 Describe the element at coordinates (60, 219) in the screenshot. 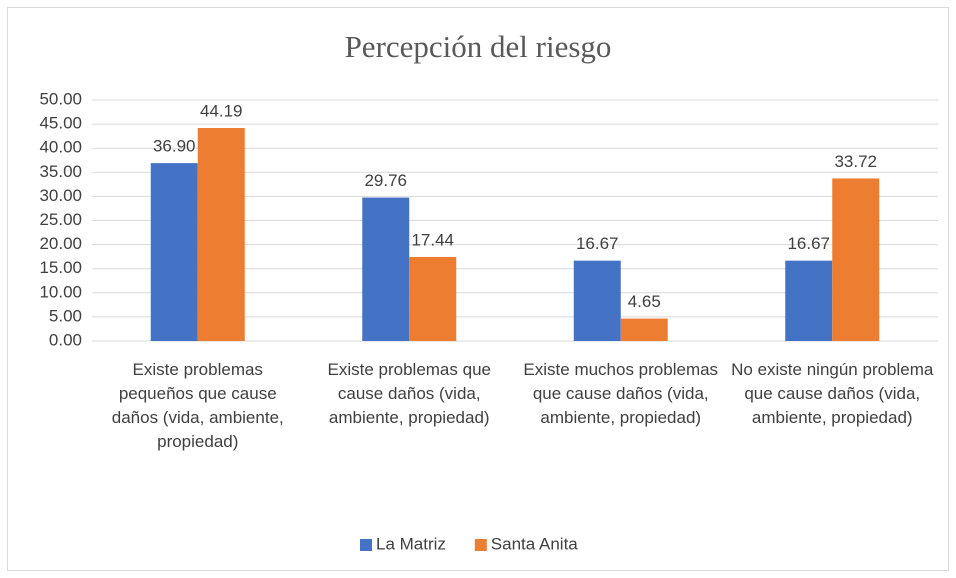

I see `y-tick-label: 25.00` at that location.